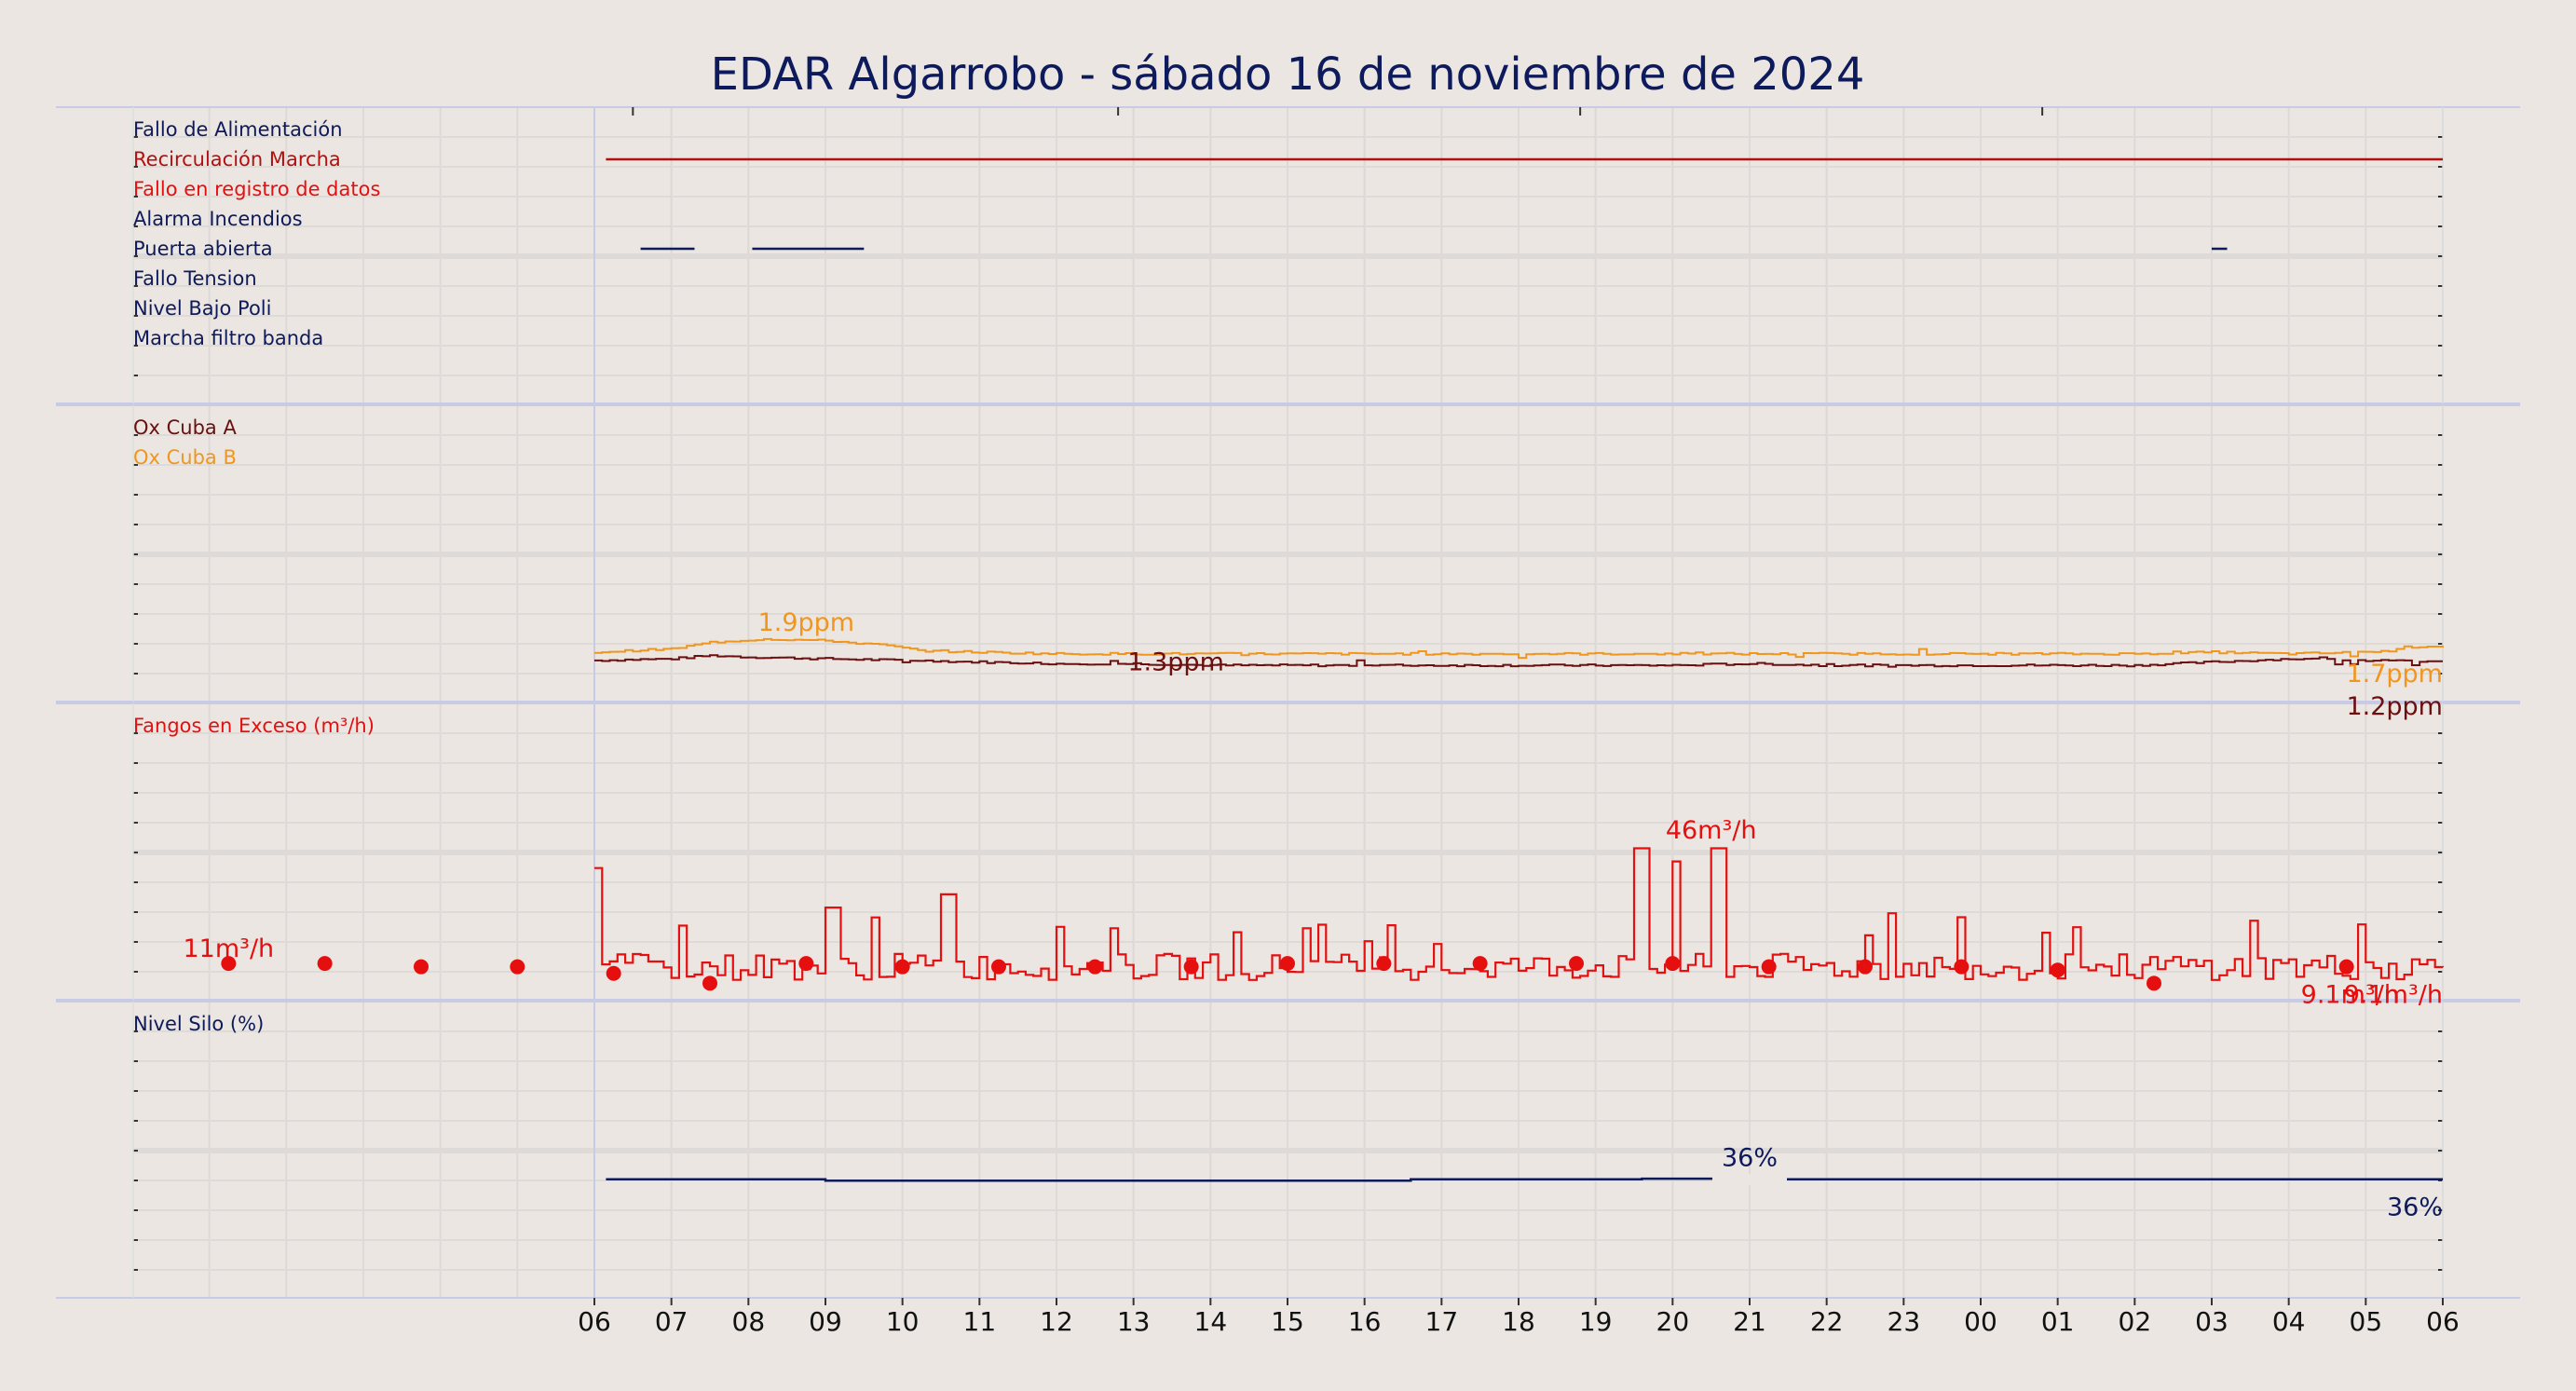 This screenshot has width=2576, height=1391. I want to click on x-tick-label: 02, so click(2135, 1321).